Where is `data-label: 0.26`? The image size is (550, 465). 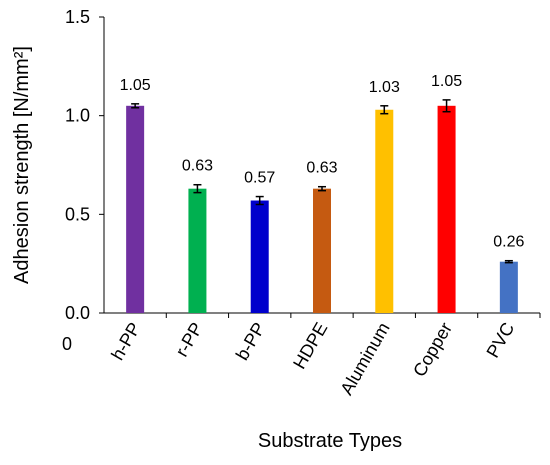
data-label: 0.26 is located at coordinates (508, 242).